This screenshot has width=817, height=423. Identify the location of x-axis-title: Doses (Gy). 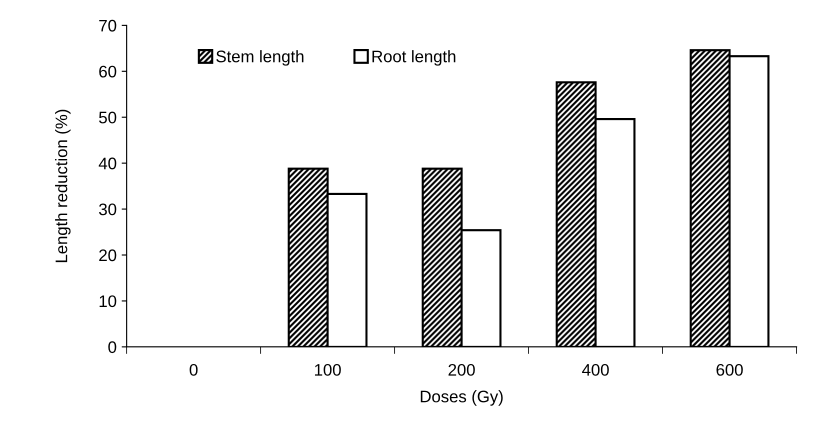
(461, 398).